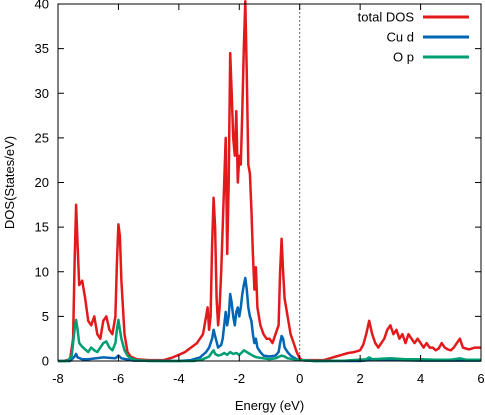  What do you see at coordinates (400, 37) in the screenshot?
I see `legend-label: Cu d` at bounding box center [400, 37].